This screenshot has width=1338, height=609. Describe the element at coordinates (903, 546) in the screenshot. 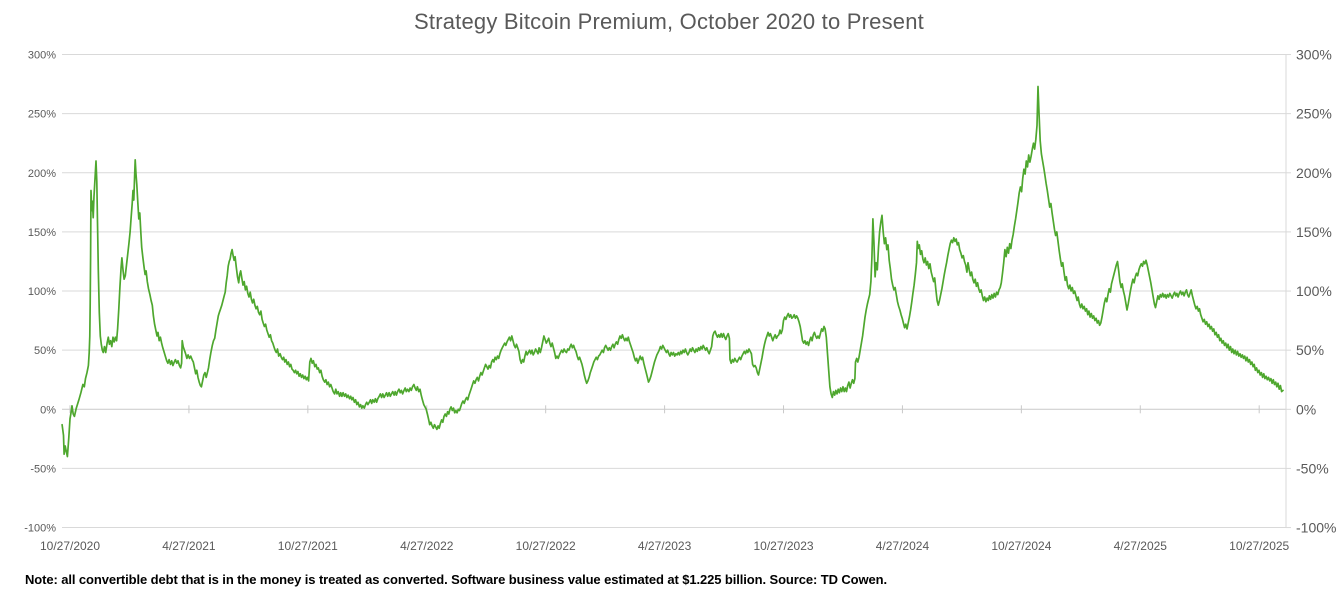

I see `x-axis-label-4/27/2024: 4/27/2024` at that location.